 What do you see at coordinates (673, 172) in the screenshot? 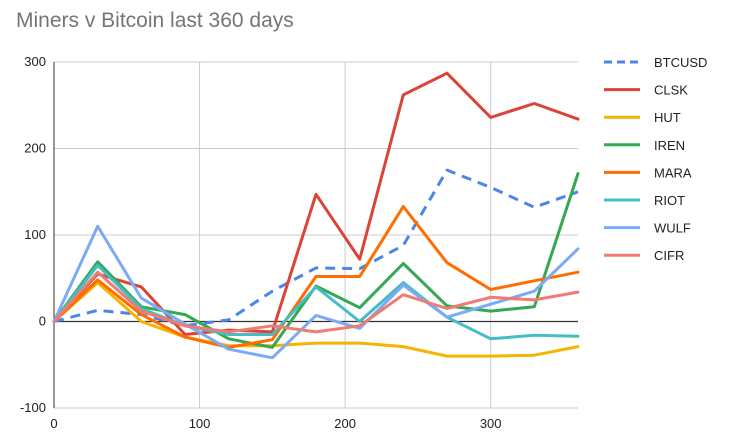
I see `legend-label-mara: MARA` at bounding box center [673, 172].